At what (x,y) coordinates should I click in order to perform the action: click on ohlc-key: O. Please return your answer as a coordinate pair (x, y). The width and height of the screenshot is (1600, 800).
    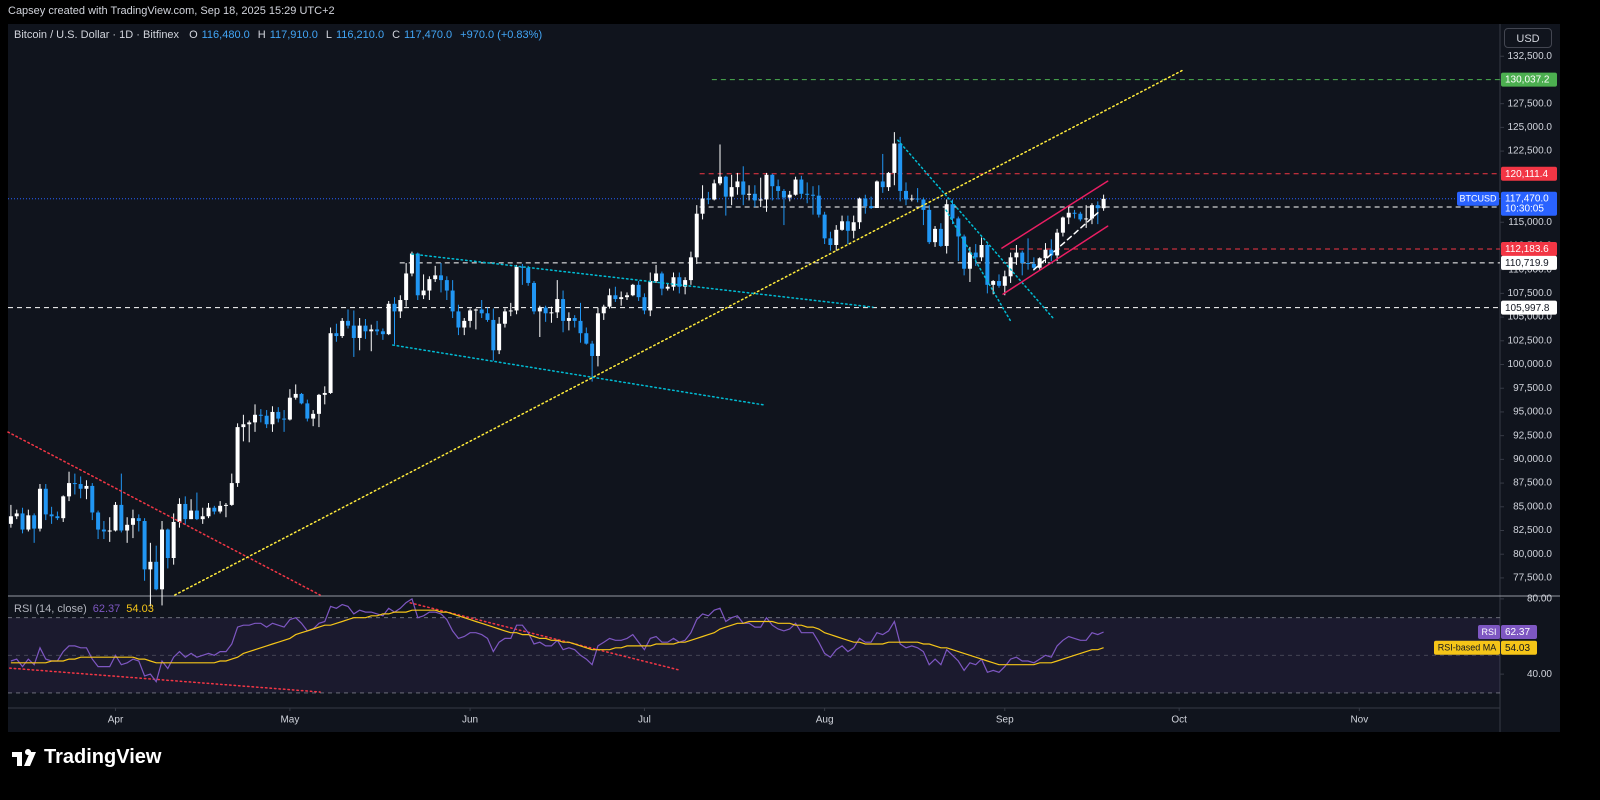
    Looking at the image, I should click on (193, 35).